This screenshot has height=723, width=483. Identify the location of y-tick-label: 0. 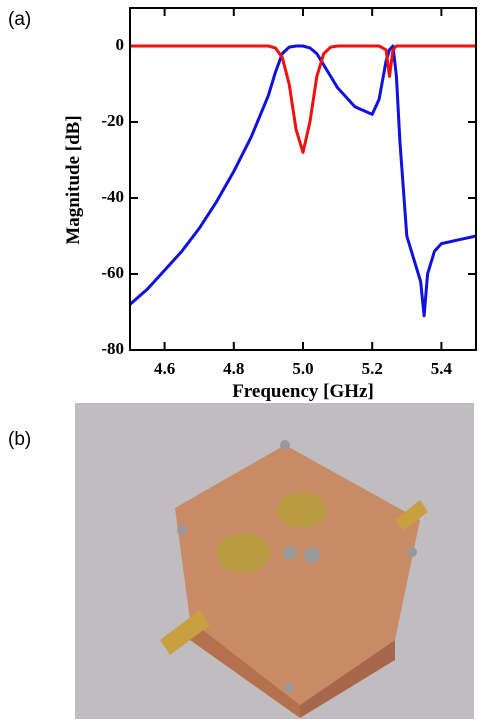
(120, 44).